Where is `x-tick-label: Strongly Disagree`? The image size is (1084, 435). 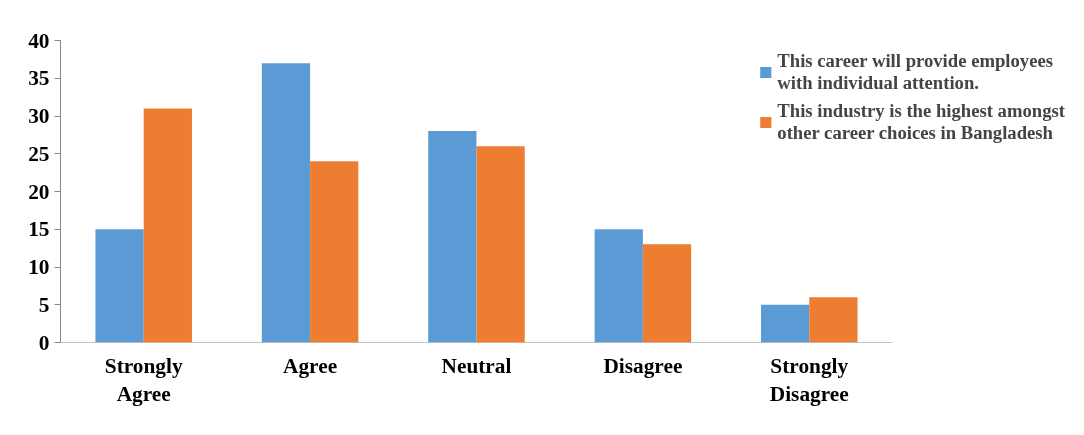 x-tick-label: Strongly Disagree is located at coordinates (809, 380).